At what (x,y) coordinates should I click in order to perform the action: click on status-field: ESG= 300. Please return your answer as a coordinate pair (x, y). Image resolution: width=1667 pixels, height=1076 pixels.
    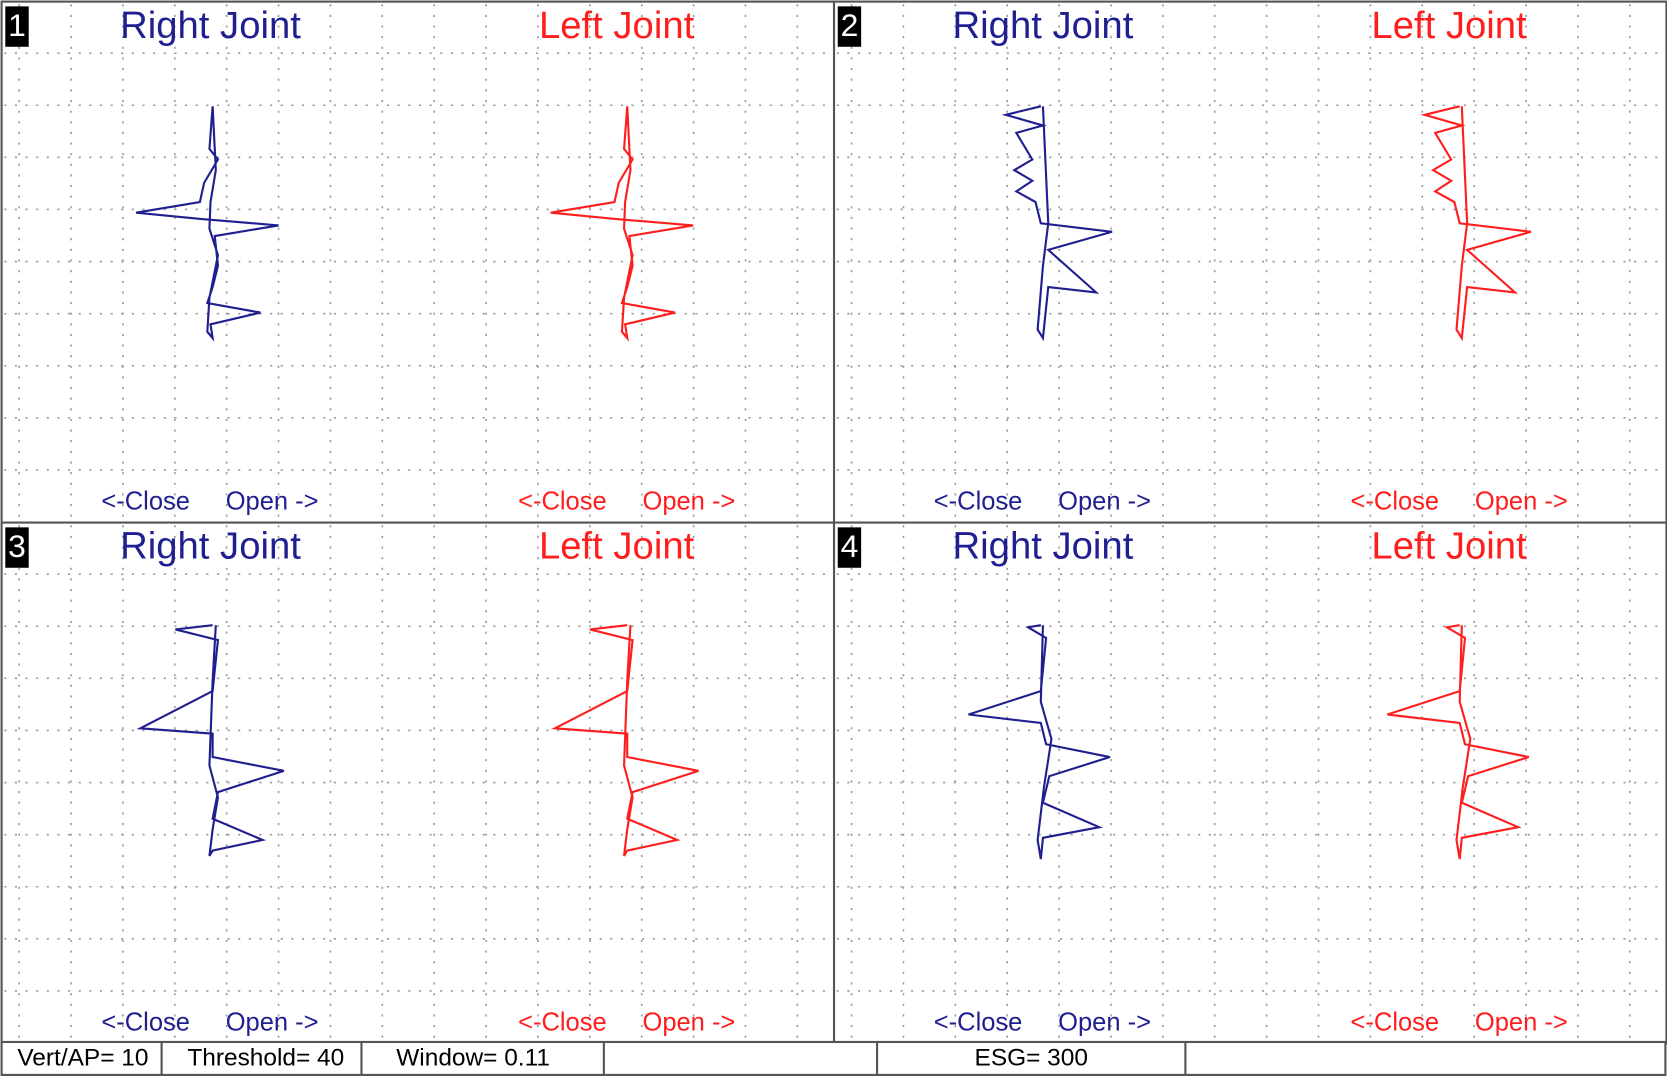
    Looking at the image, I should click on (1031, 1057).